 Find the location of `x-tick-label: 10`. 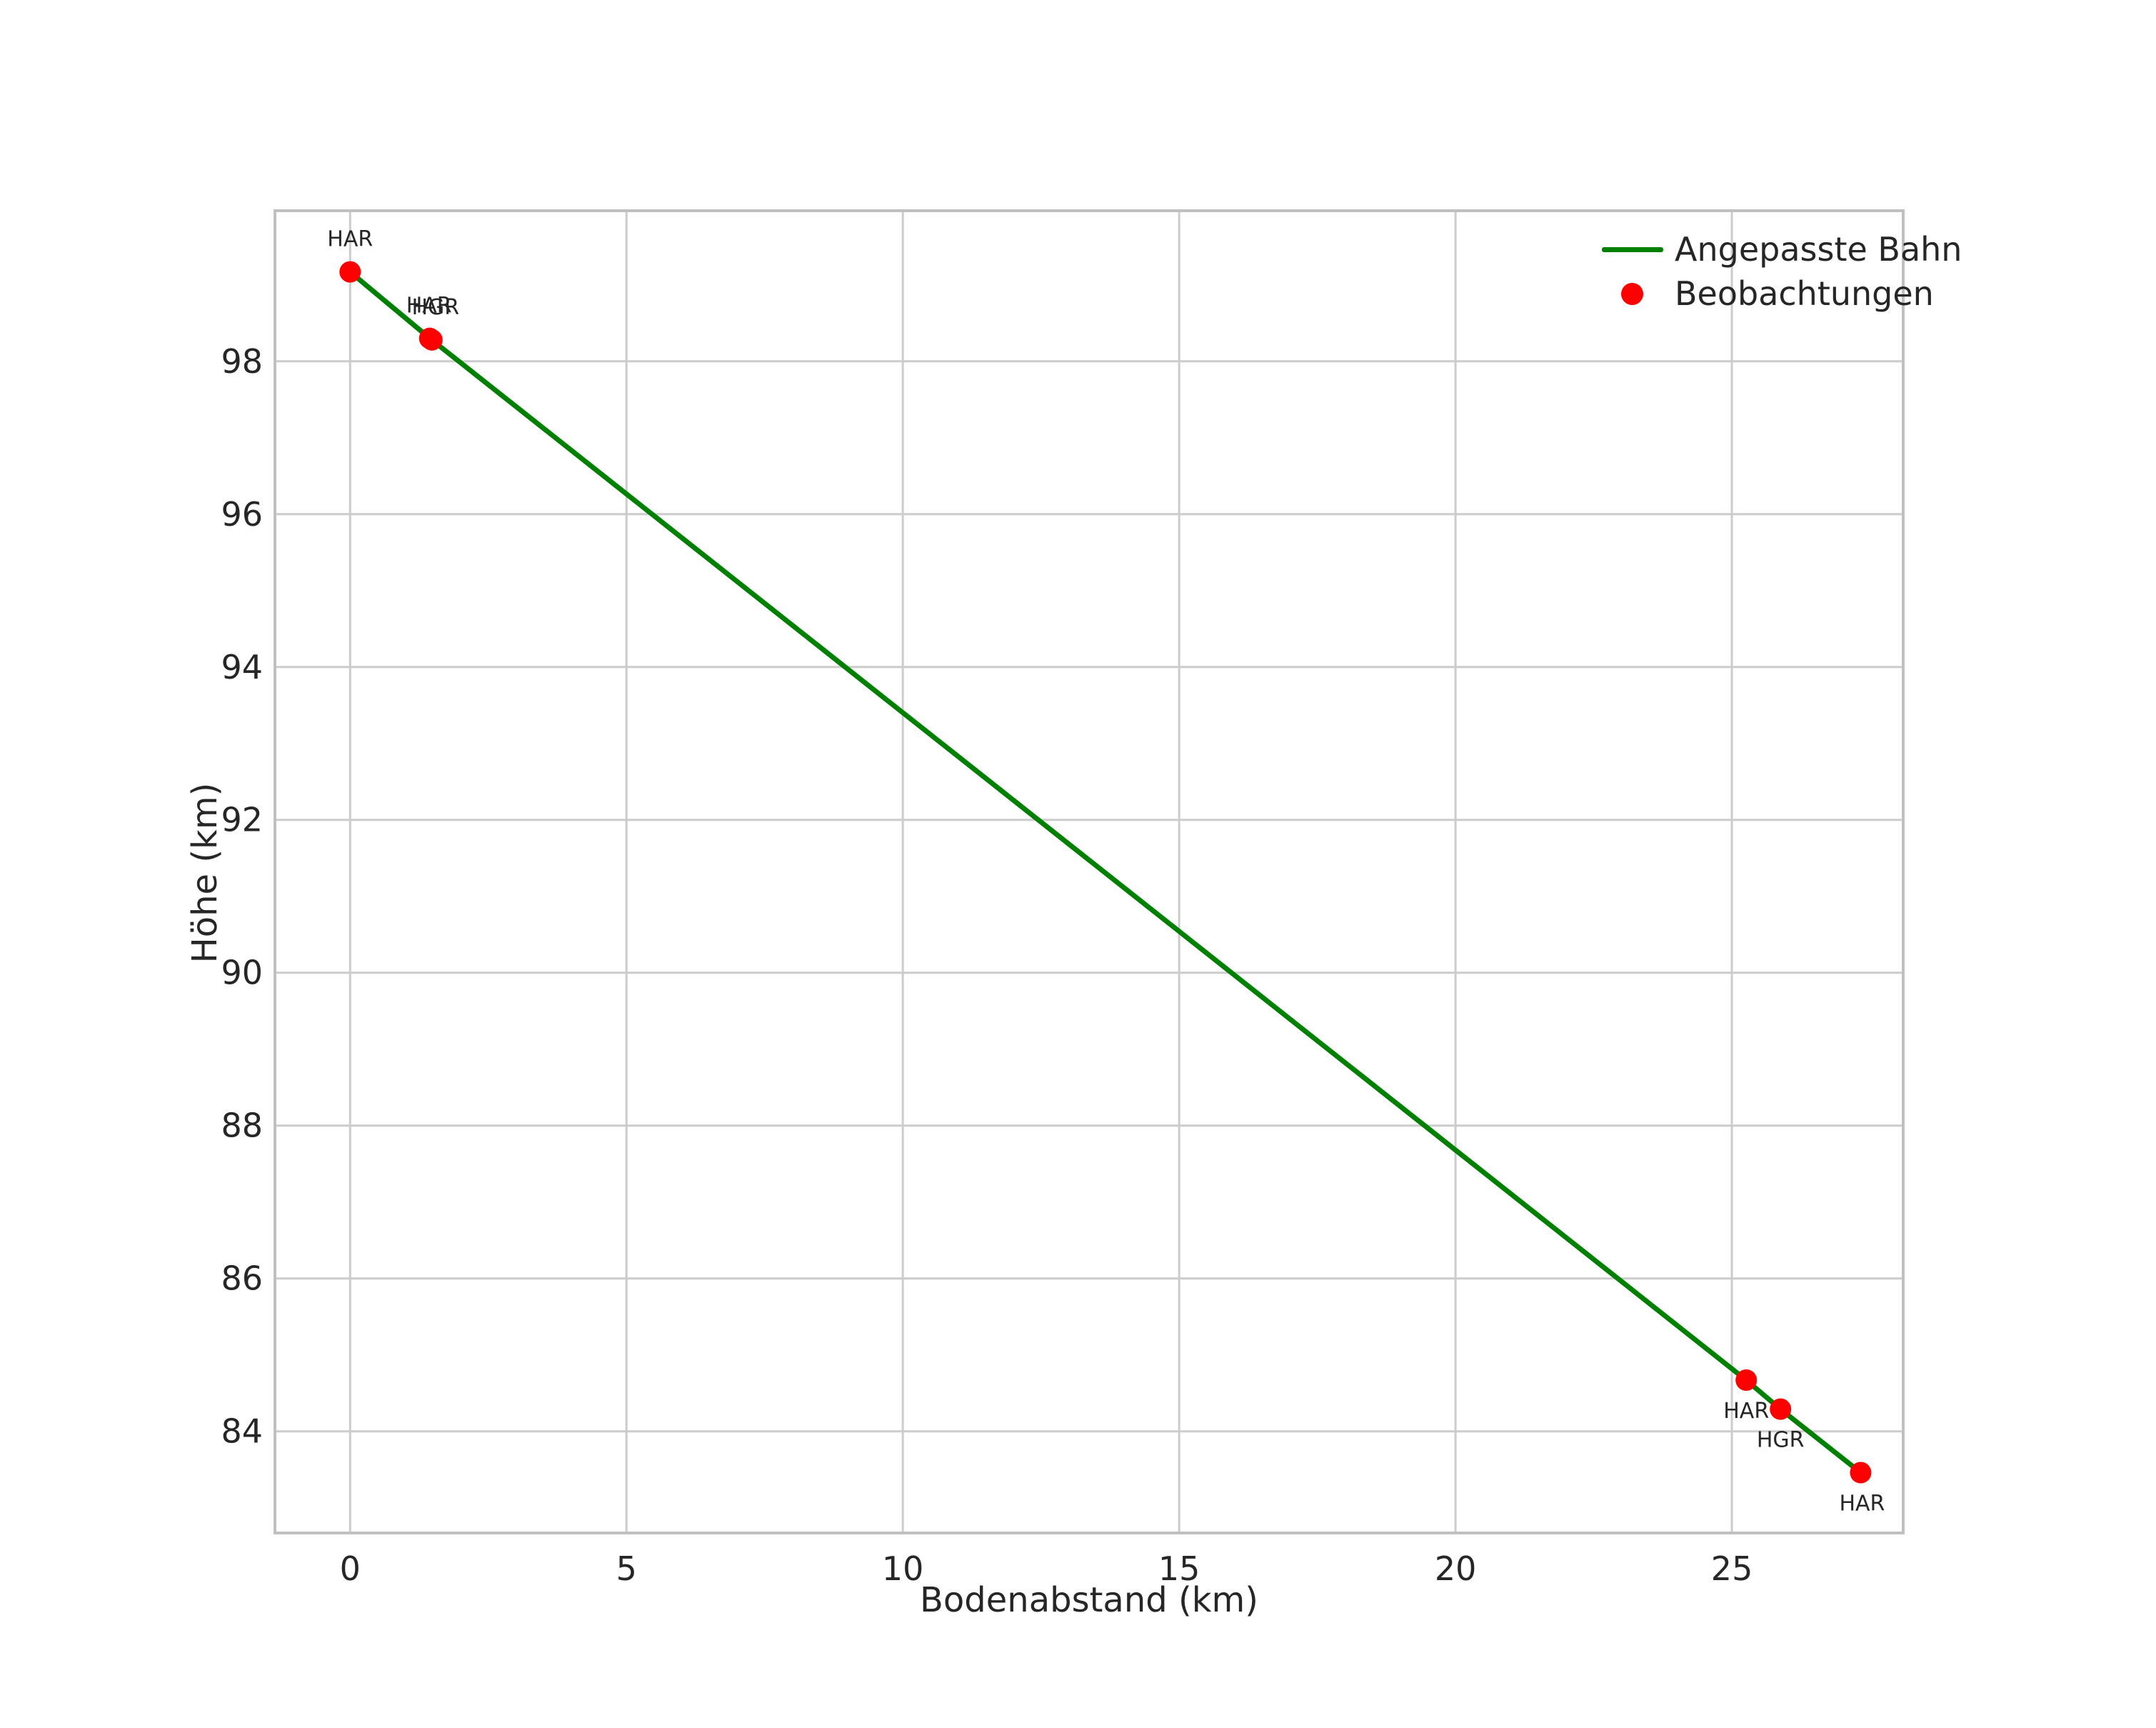

x-tick-label: 10 is located at coordinates (903, 1568).